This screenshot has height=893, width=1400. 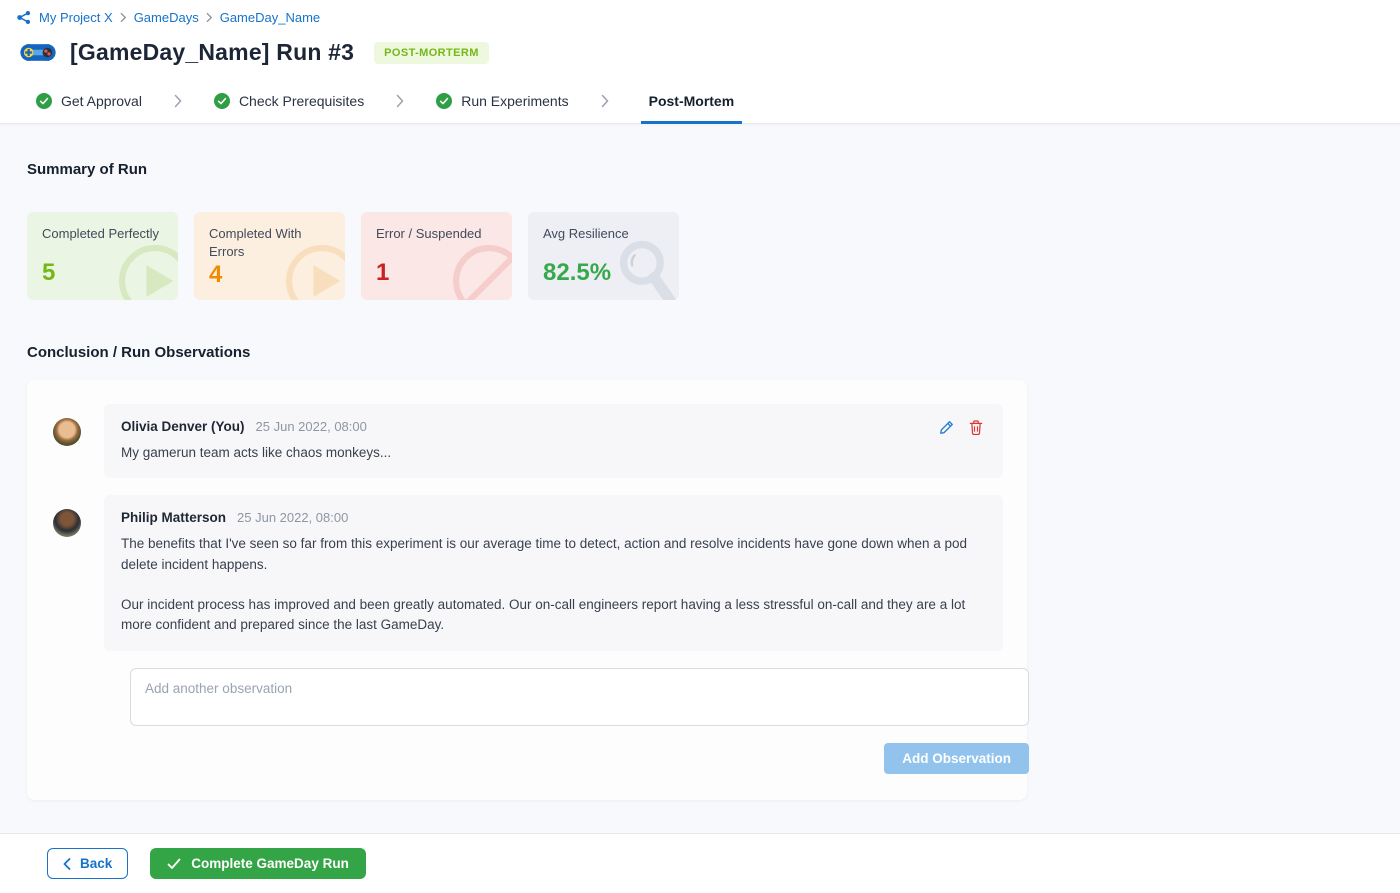 I want to click on stat-value: 1, so click(x=383, y=272).